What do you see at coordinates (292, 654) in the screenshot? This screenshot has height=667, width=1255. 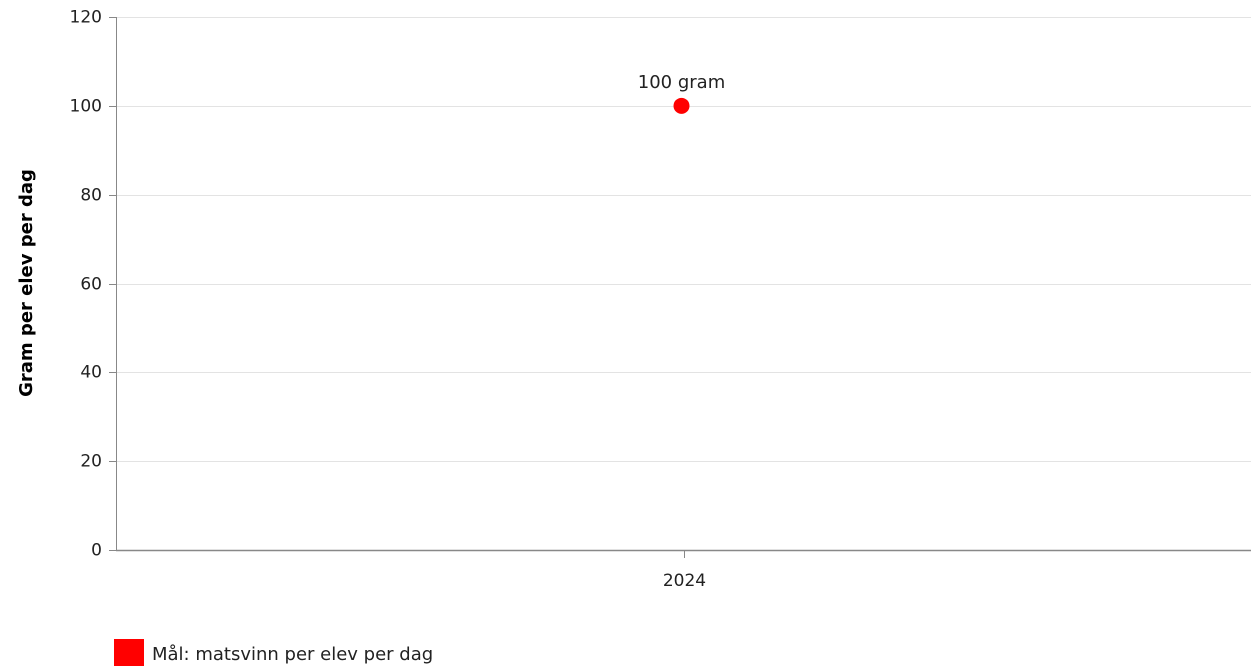 I see `legend-label: Mål: matsvinn per elev per dag` at bounding box center [292, 654].